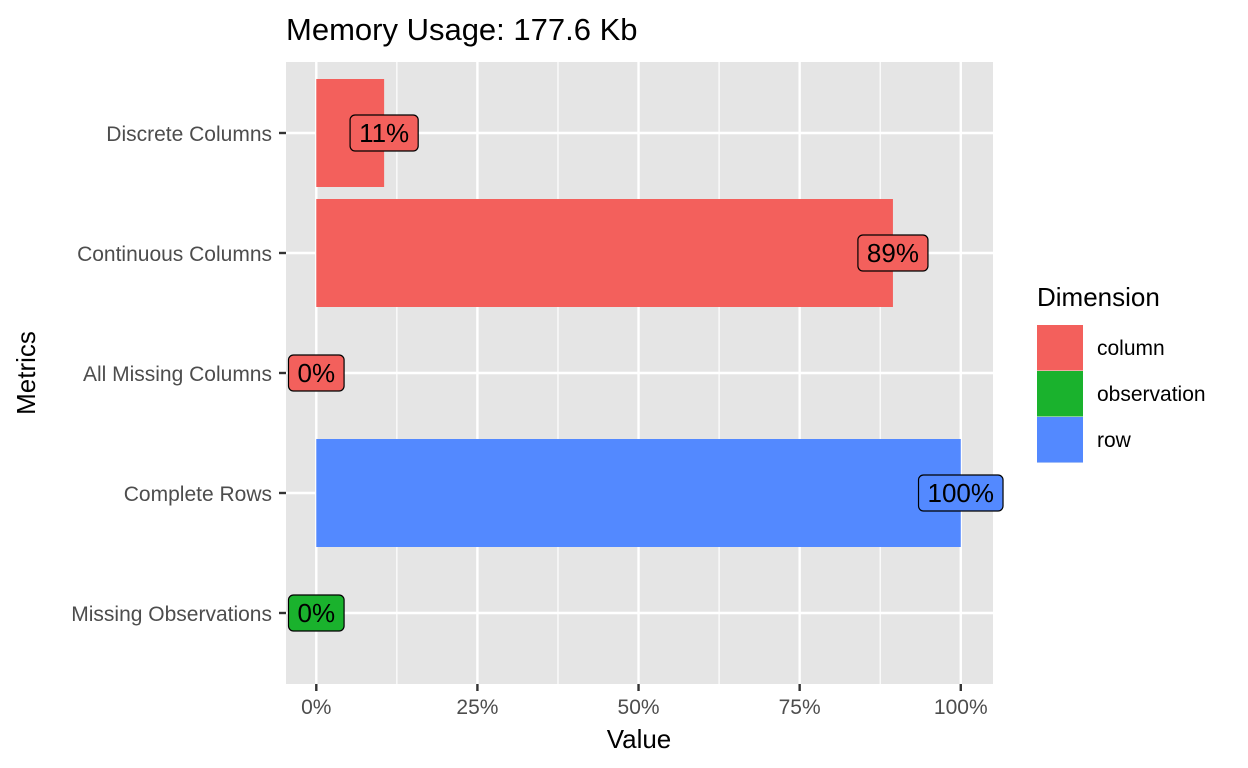 The width and height of the screenshot is (1248, 768). Describe the element at coordinates (1114, 440) in the screenshot. I see `legend-label: row` at that location.